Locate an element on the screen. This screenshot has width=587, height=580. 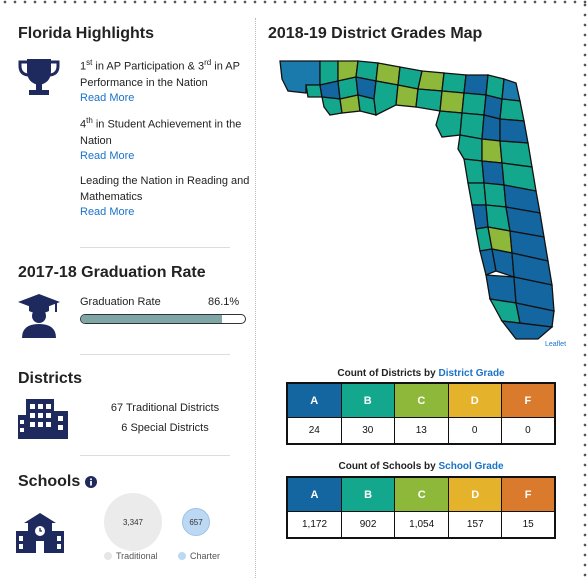
grade-f-count: 0 is located at coordinates (528, 431).